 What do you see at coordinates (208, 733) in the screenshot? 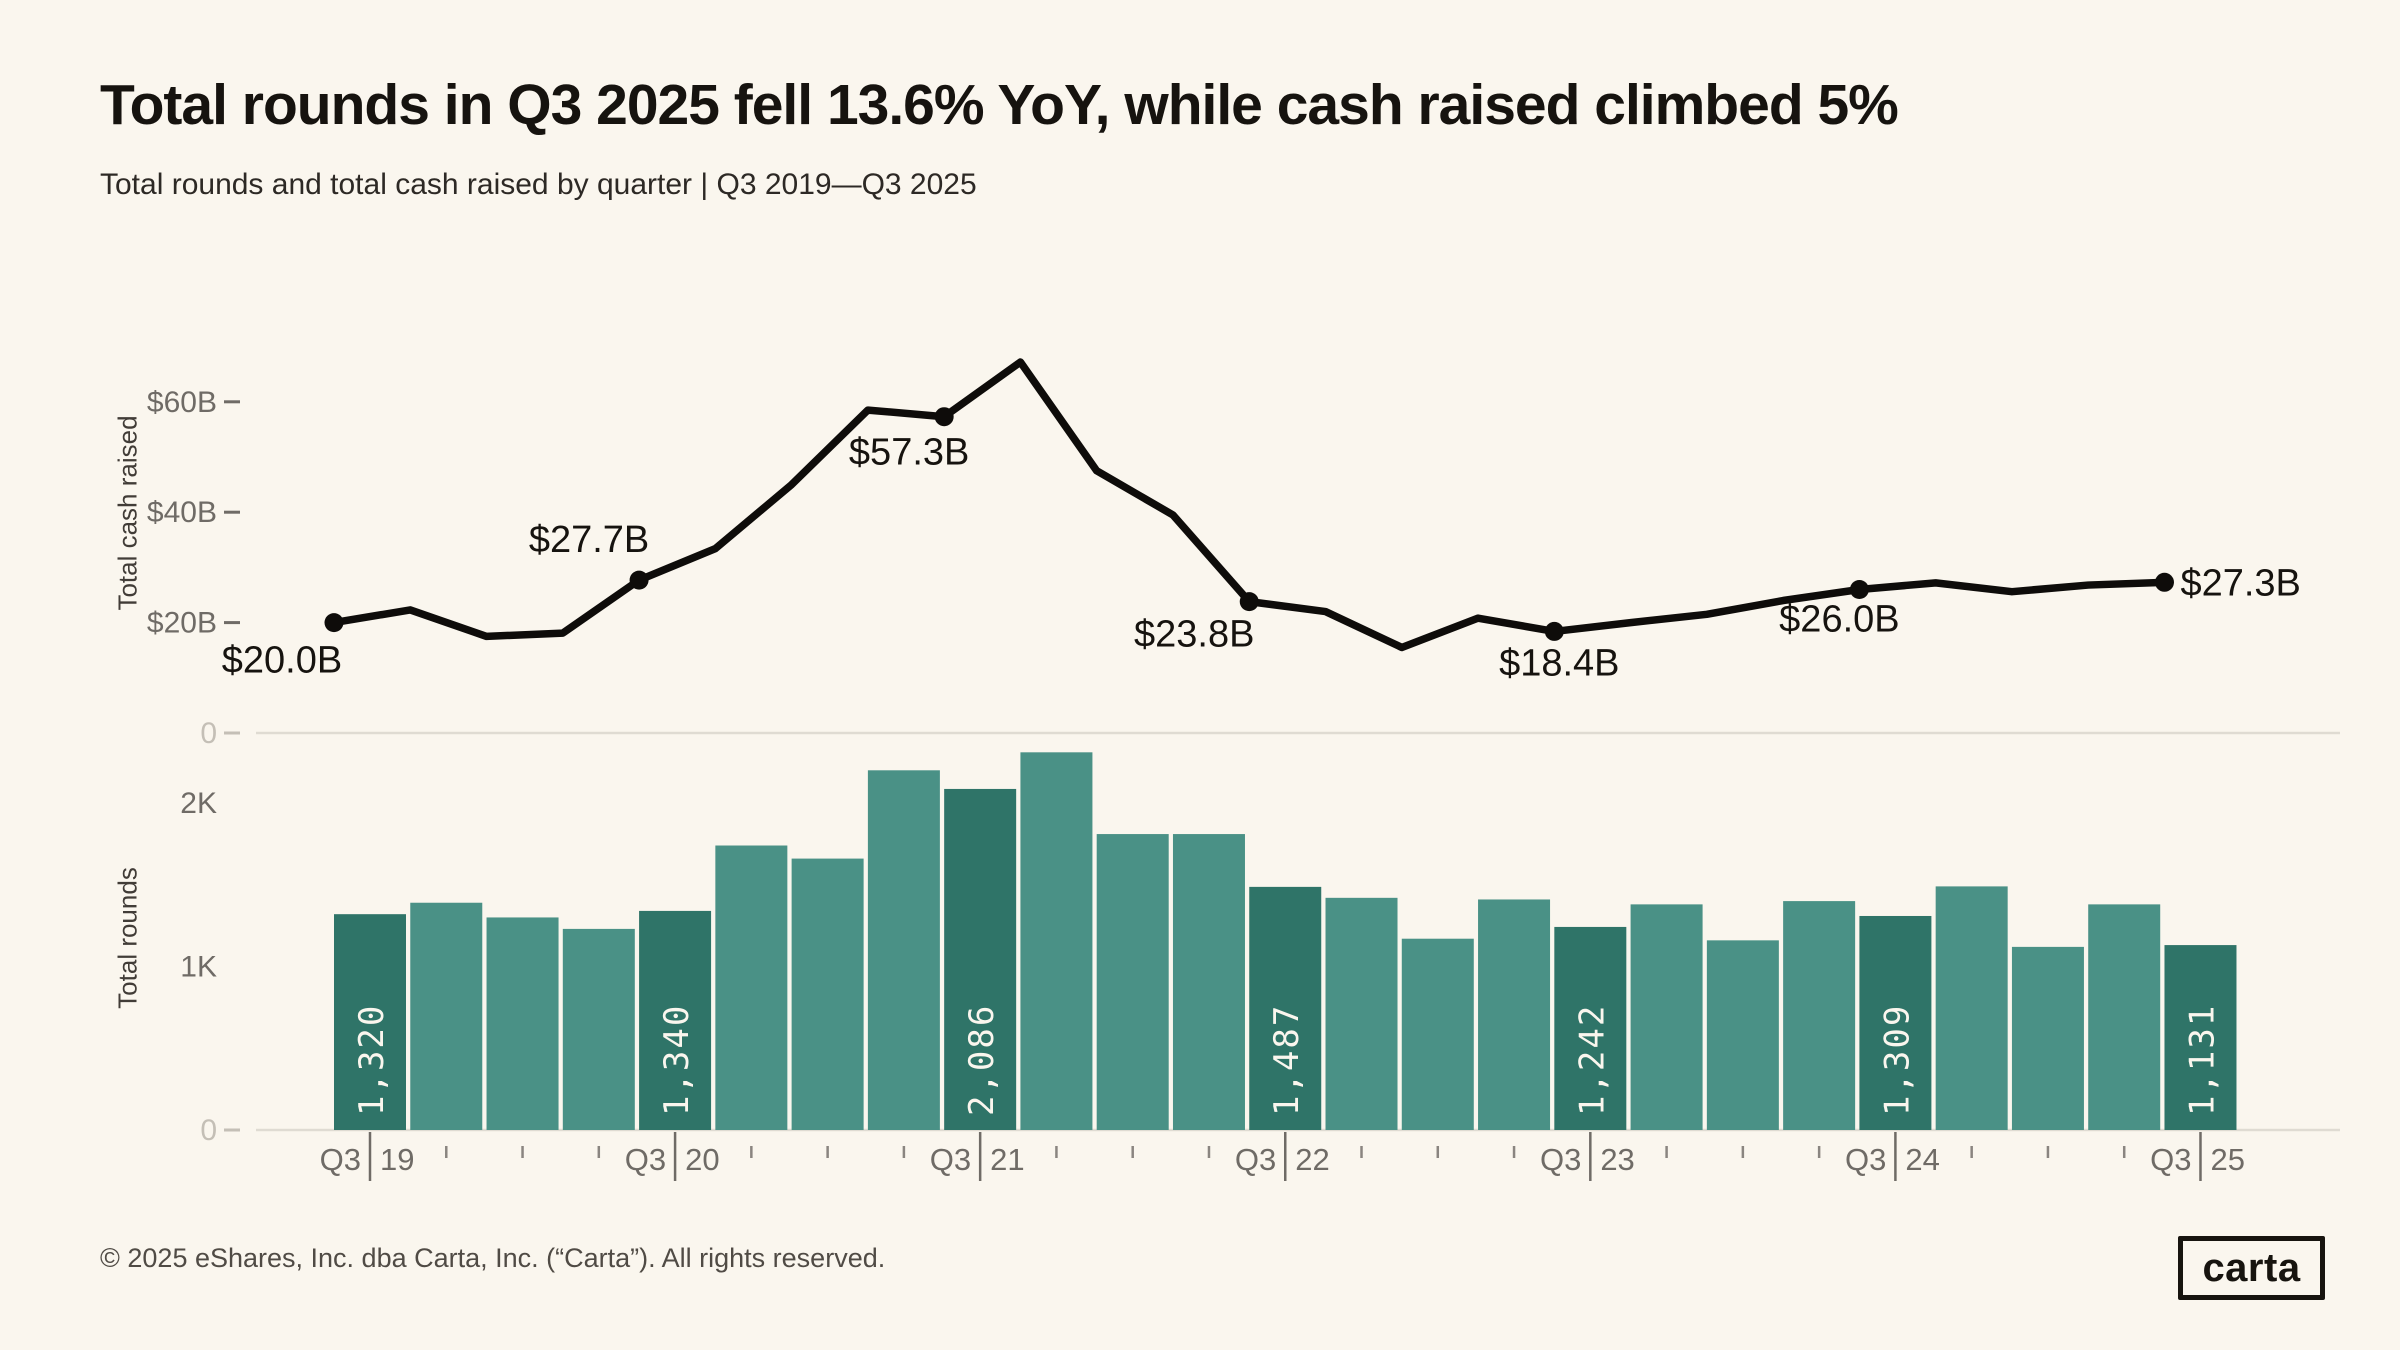
I see `cash-axis-tick-label: 0` at bounding box center [208, 733].